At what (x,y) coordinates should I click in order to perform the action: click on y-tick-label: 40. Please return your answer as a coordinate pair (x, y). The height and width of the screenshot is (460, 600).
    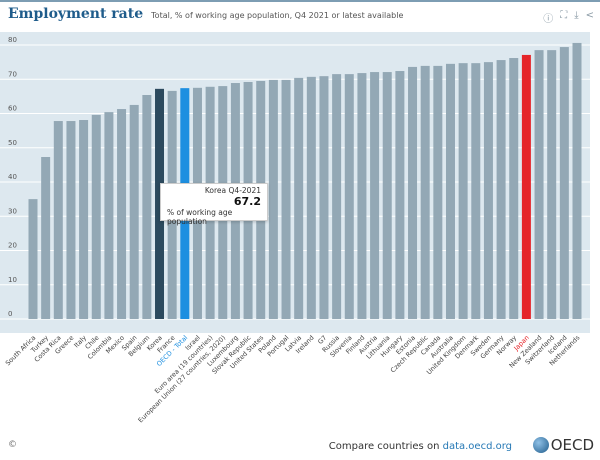
    Looking at the image, I should click on (12, 177).